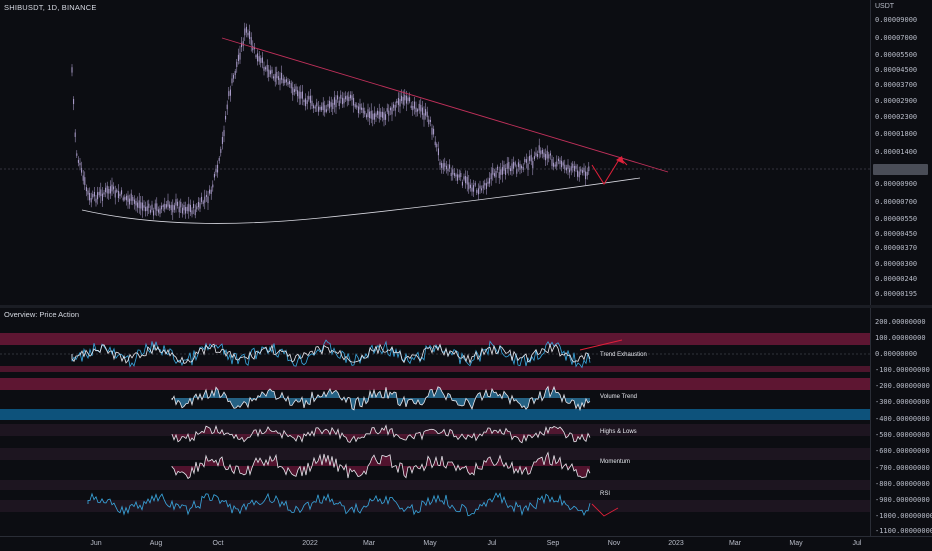  What do you see at coordinates (381, 434) in the screenshot?
I see `highs-lows-line` at bounding box center [381, 434].